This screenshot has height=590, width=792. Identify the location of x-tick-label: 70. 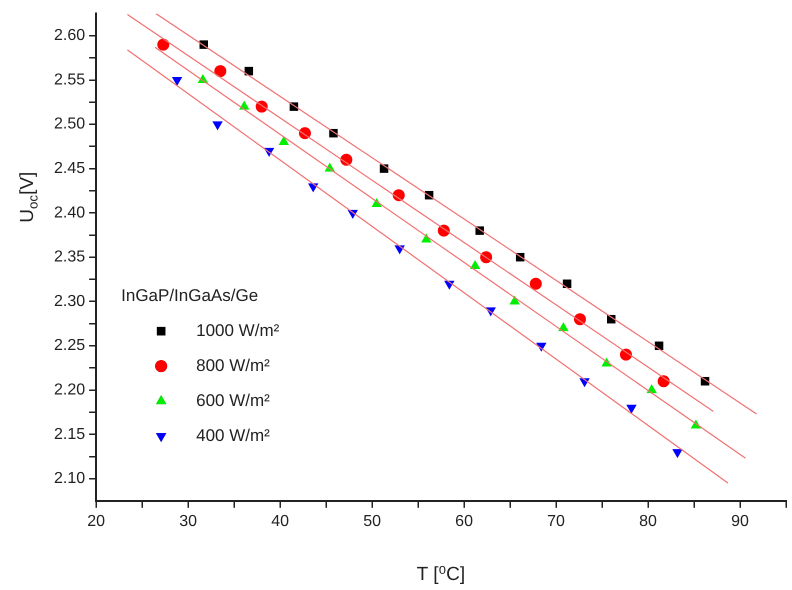
(556, 521).